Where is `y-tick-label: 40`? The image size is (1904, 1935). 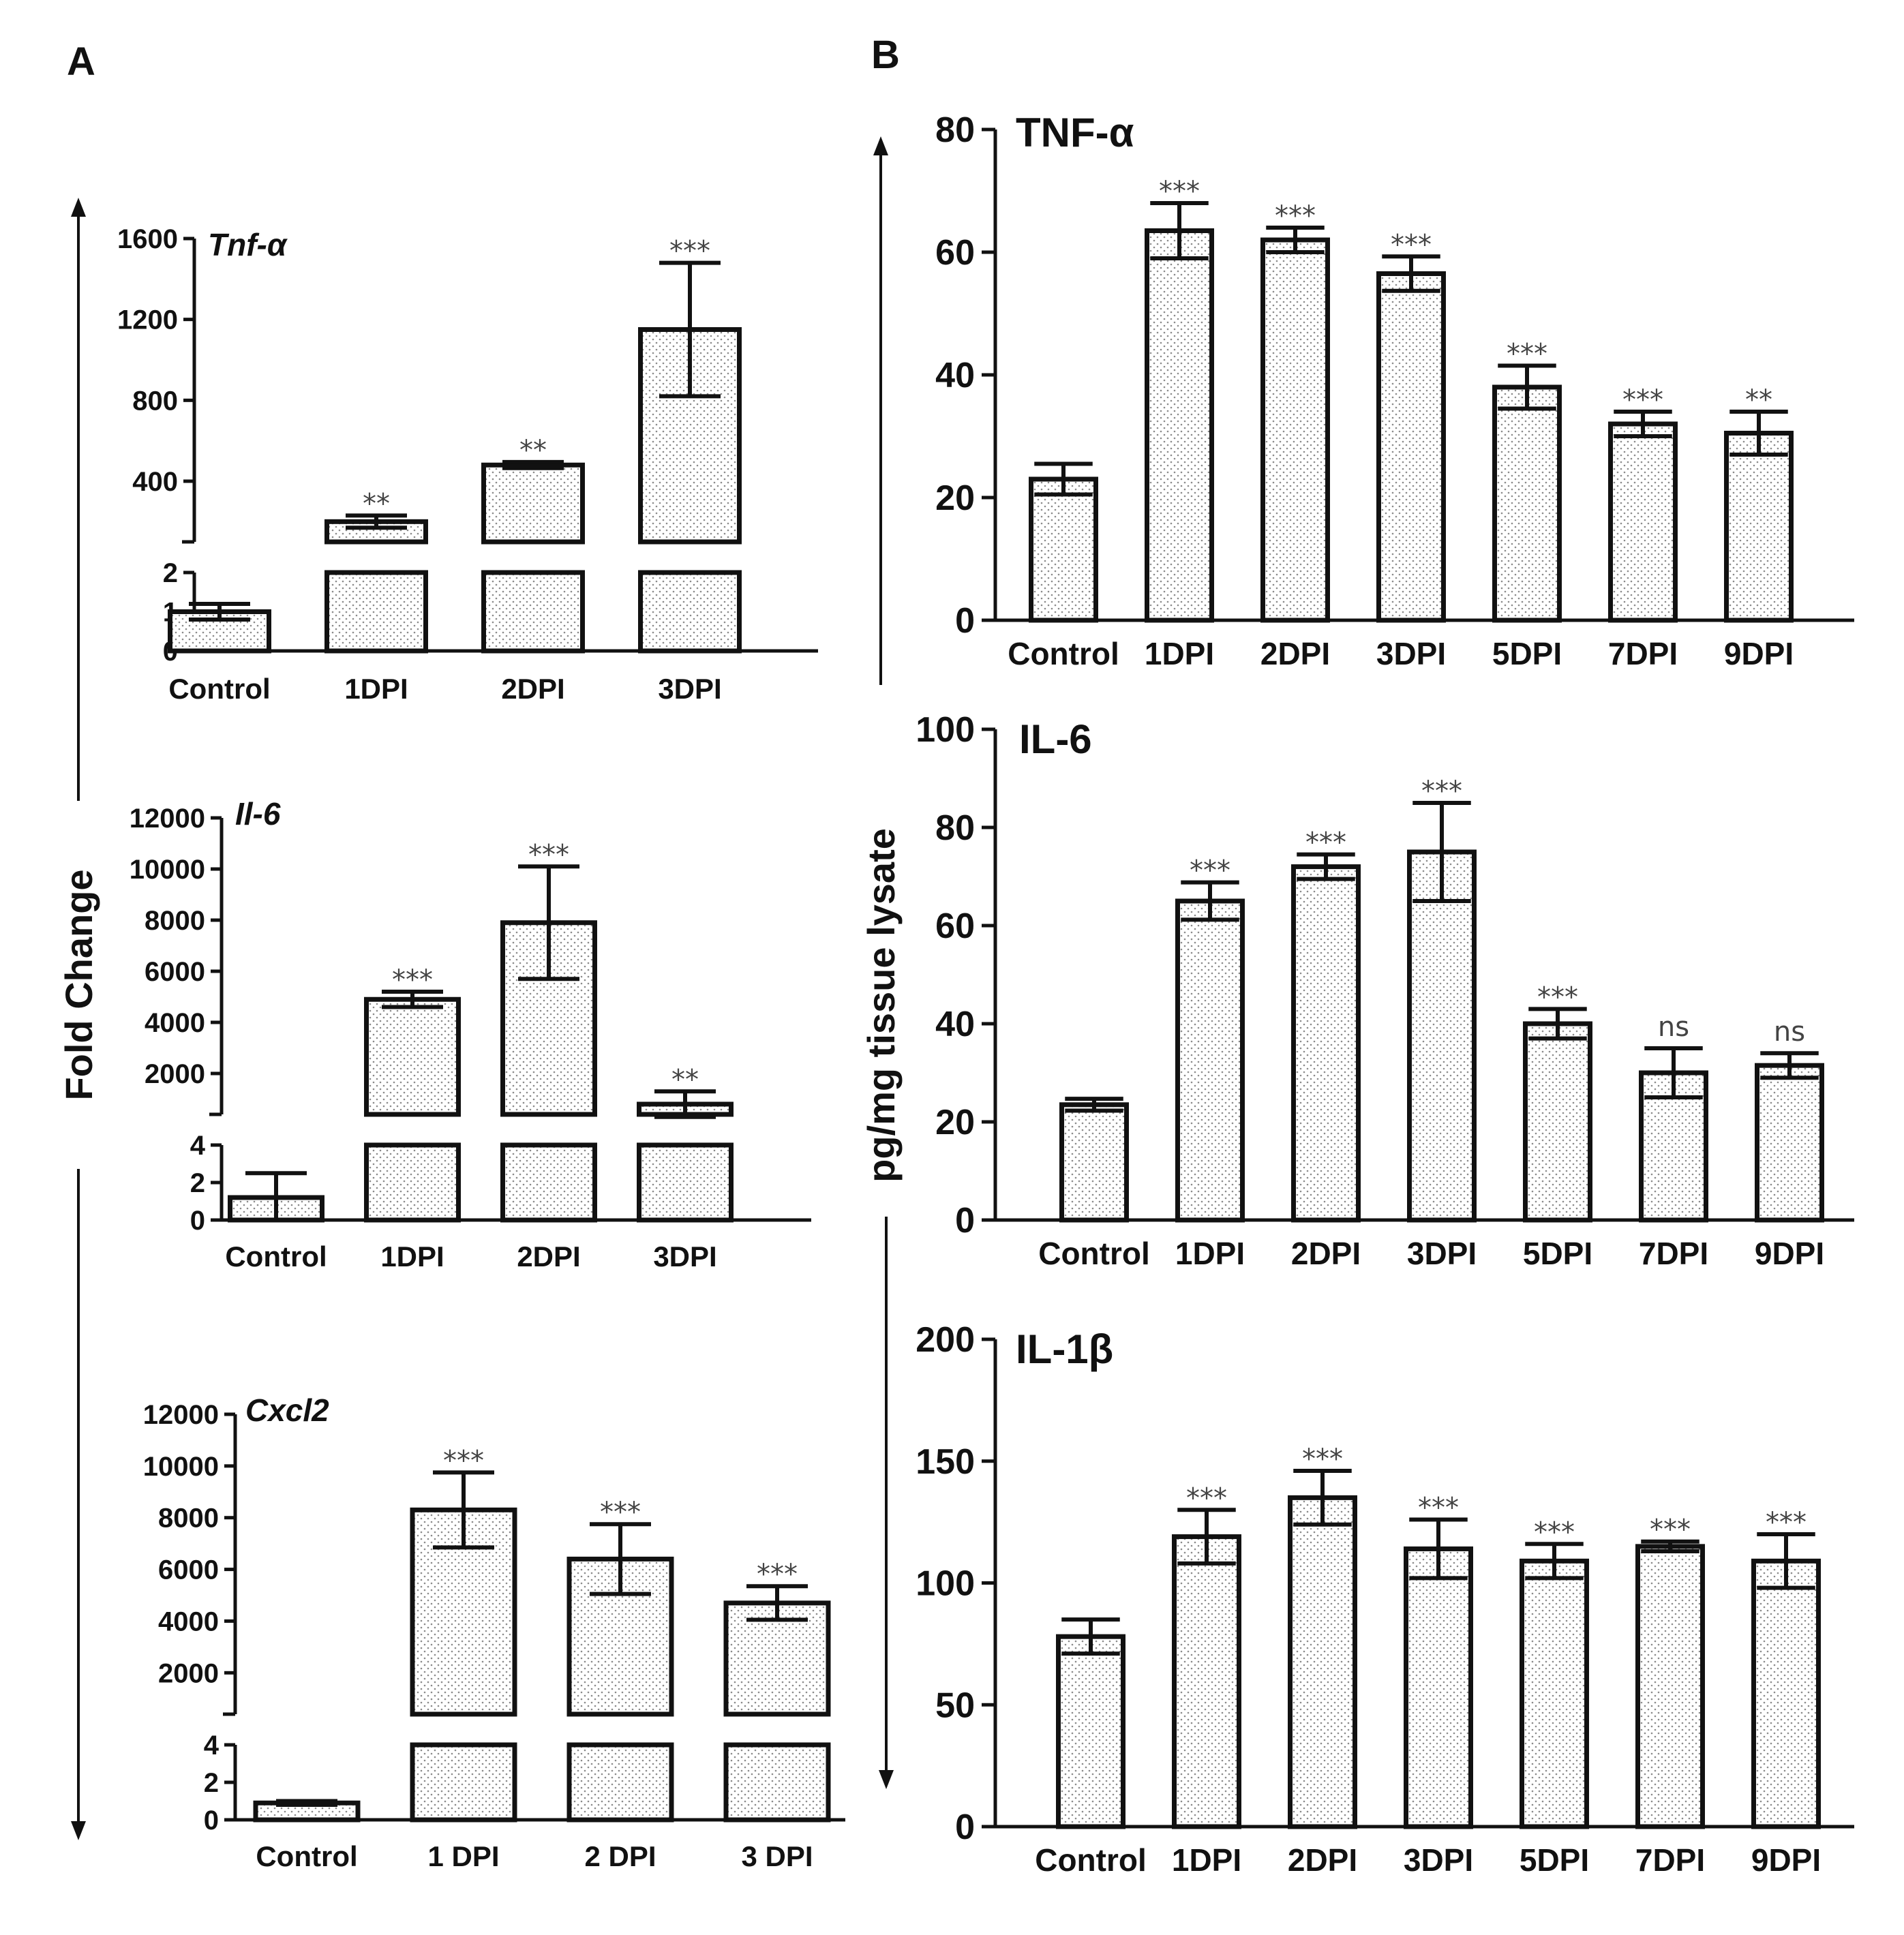
y-tick-label: 40 is located at coordinates (955, 375).